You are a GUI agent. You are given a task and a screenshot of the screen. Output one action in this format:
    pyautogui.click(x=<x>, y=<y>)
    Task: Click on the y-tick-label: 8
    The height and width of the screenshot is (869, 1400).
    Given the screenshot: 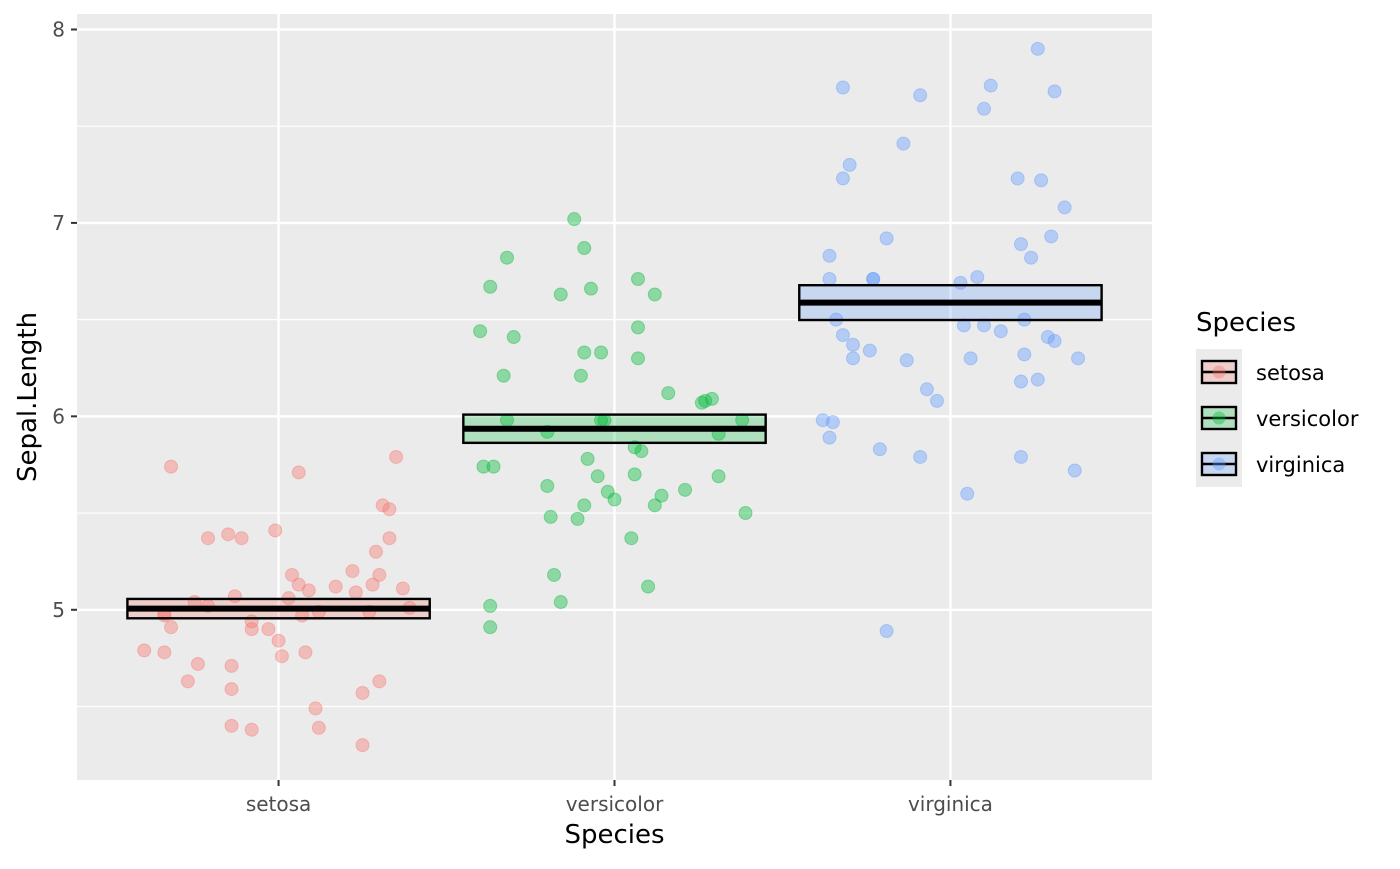 What is the action you would take?
    pyautogui.click(x=58, y=29)
    